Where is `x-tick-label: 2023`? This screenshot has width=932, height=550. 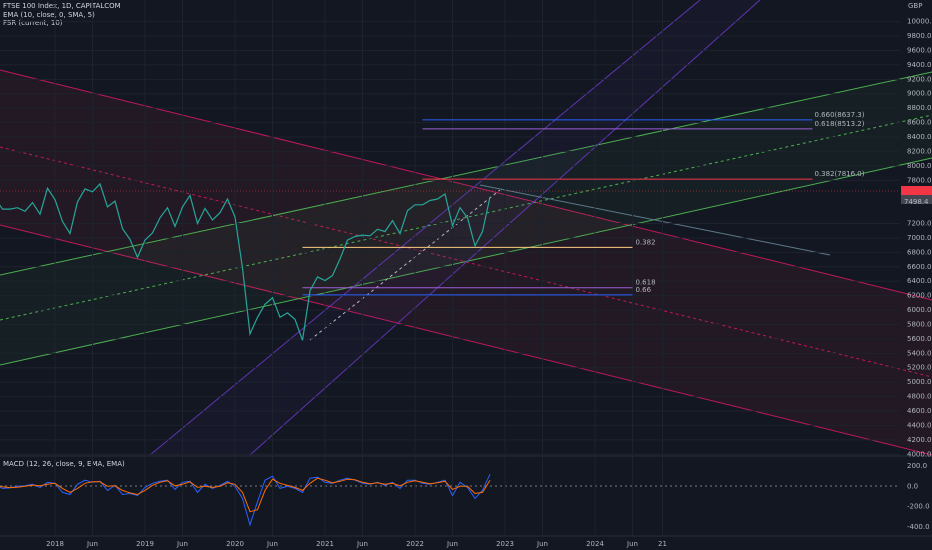
x-tick-label: 2023 is located at coordinates (505, 544).